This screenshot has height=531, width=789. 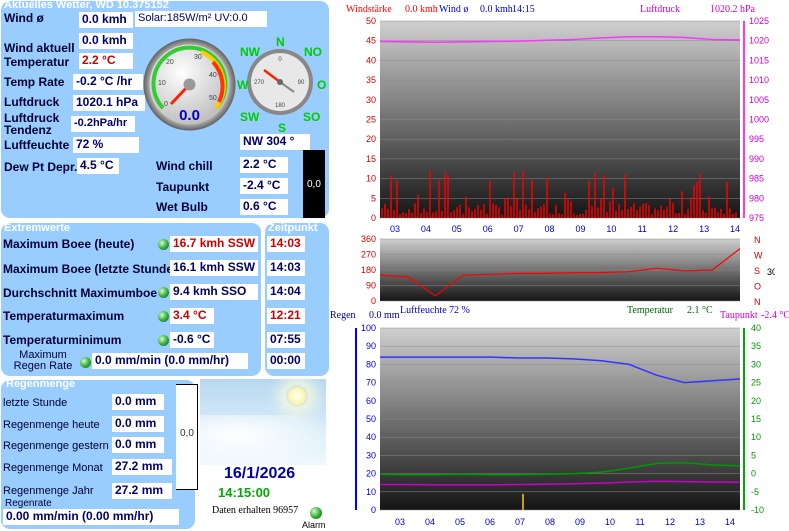 What do you see at coordinates (756, 419) in the screenshot?
I see `chart3-y-right-tick: 15` at bounding box center [756, 419].